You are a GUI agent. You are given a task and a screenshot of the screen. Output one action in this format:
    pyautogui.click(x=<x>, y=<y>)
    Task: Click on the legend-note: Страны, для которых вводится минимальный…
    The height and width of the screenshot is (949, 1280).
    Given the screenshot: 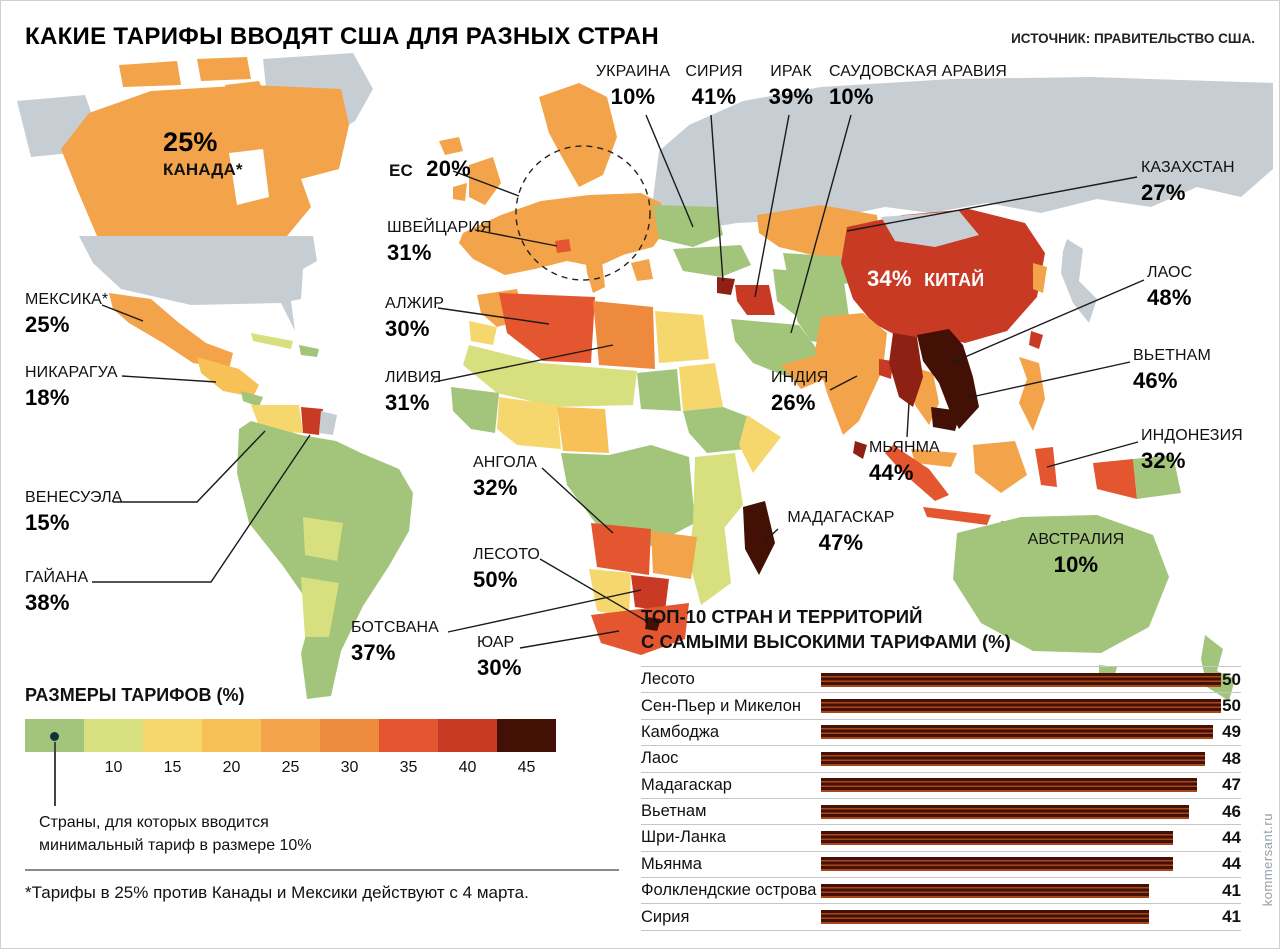 What is the action you would take?
    pyautogui.click(x=175, y=834)
    